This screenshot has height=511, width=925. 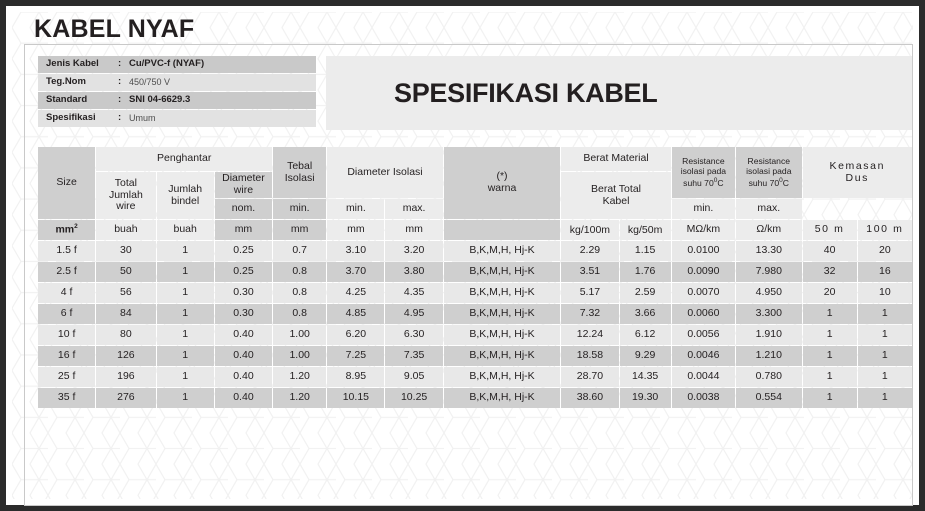 I want to click on header-warna-line1: (*), so click(x=502, y=176).